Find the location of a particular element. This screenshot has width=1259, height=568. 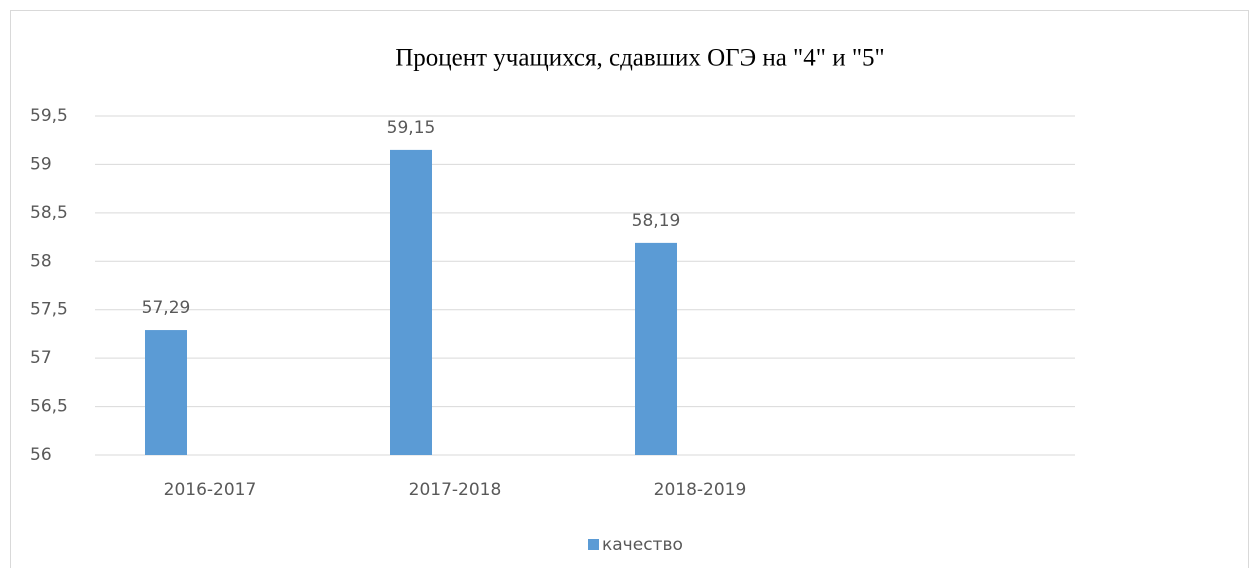

y-tick-label: 58,5 is located at coordinates (49, 213).